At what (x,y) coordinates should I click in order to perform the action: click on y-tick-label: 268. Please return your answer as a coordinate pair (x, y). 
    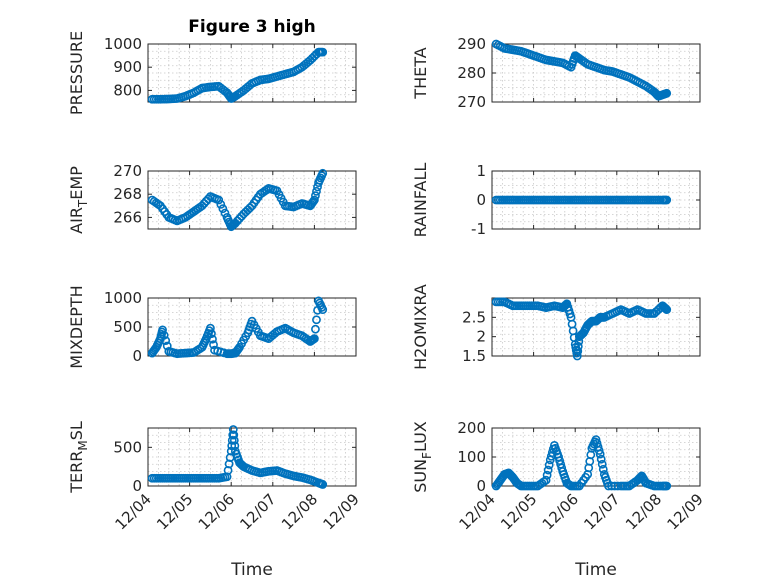
    Looking at the image, I should click on (127, 194).